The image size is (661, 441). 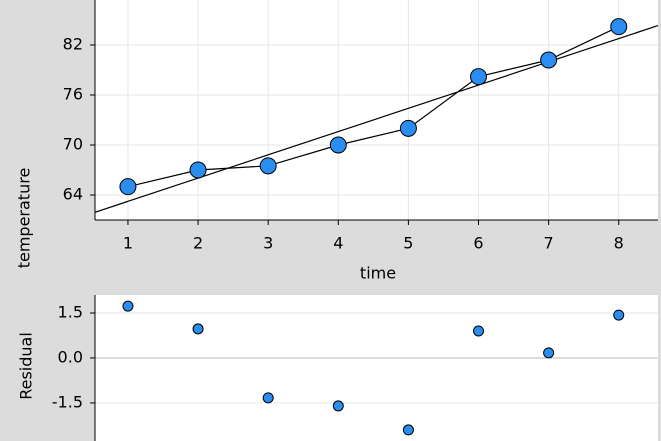 I want to click on x-tick-label: 4, so click(x=338, y=243).